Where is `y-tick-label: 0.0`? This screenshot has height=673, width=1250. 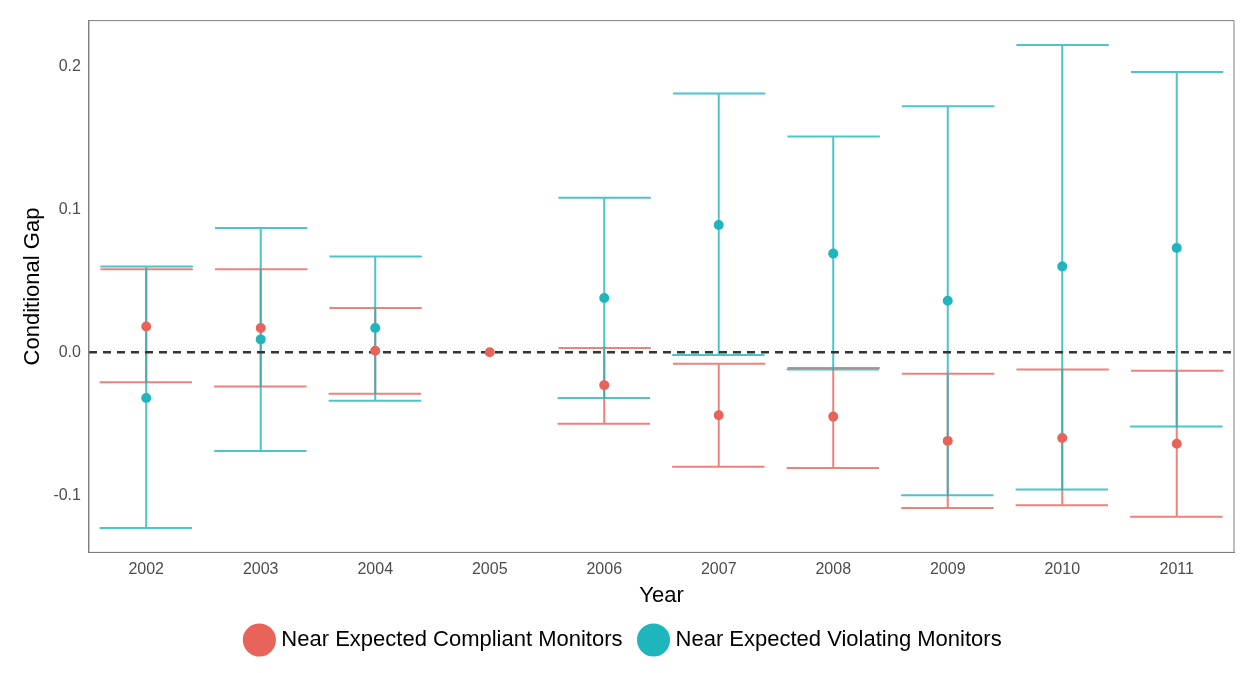
y-tick-label: 0.0 is located at coordinates (70, 351).